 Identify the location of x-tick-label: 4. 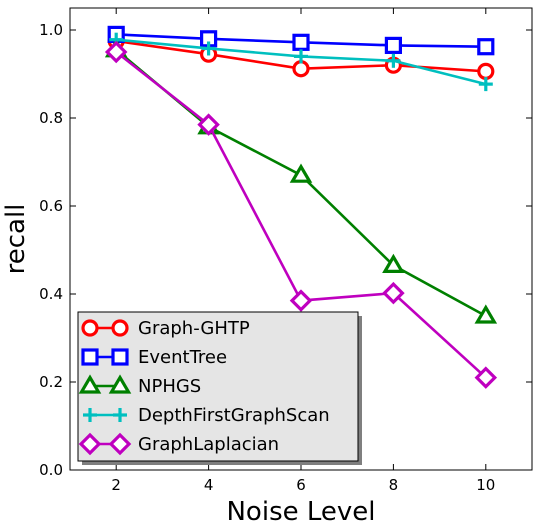
(209, 485).